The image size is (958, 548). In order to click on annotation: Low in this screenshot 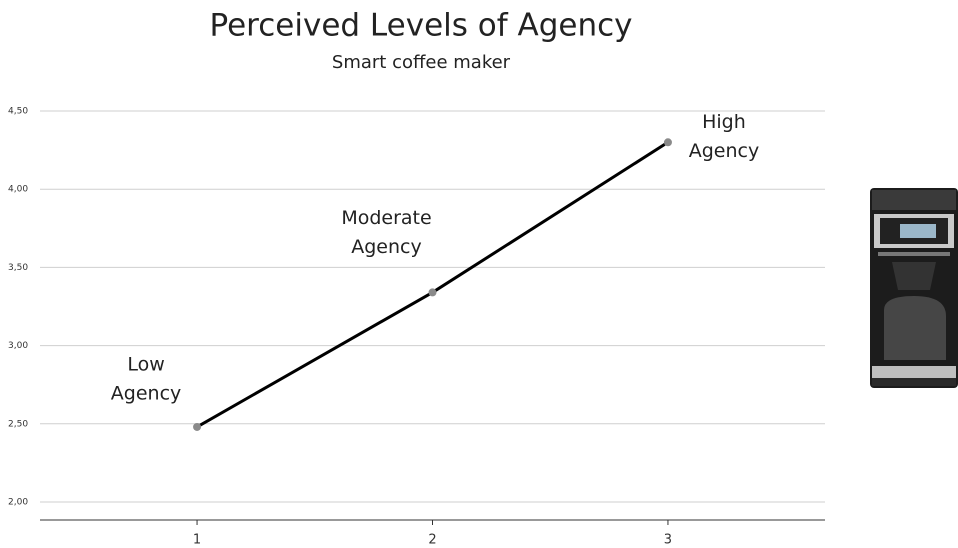, I will do `click(145, 364)`.